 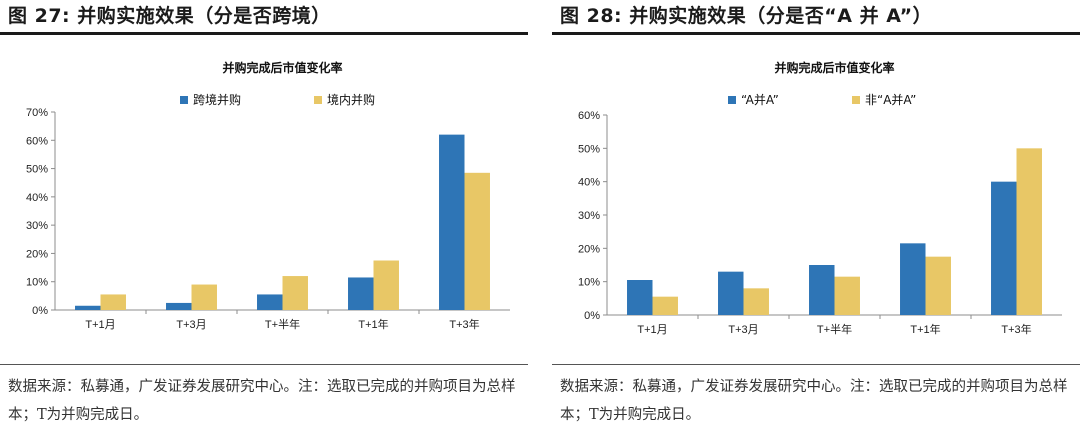 I want to click on legend-label: 跨境并购, so click(x=217, y=99).